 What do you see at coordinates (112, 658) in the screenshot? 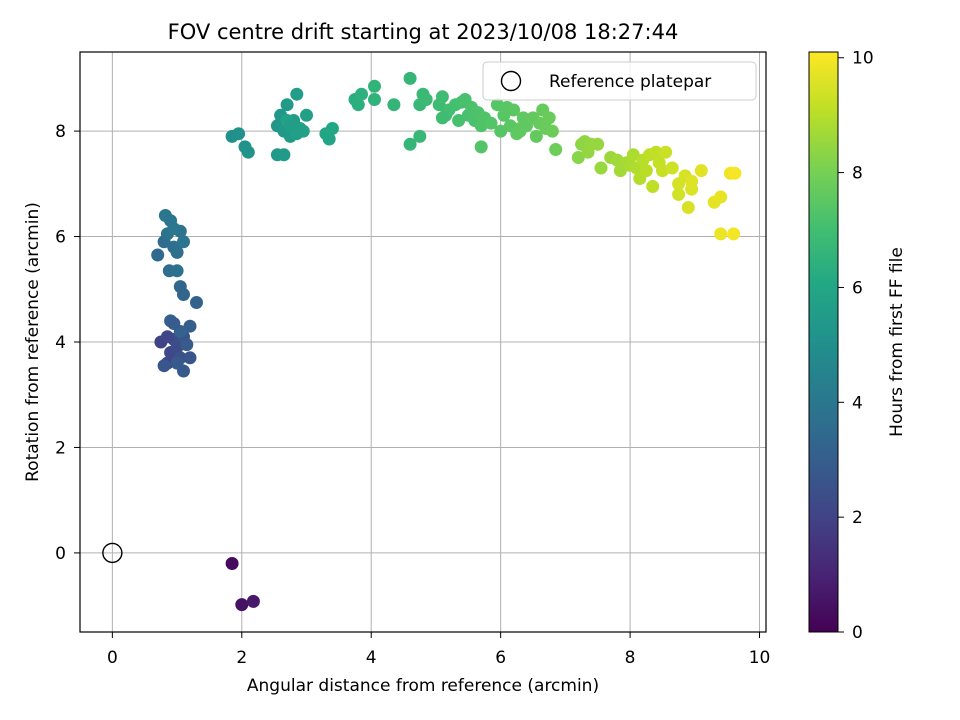
I see `x-tick-label: 0` at bounding box center [112, 658].